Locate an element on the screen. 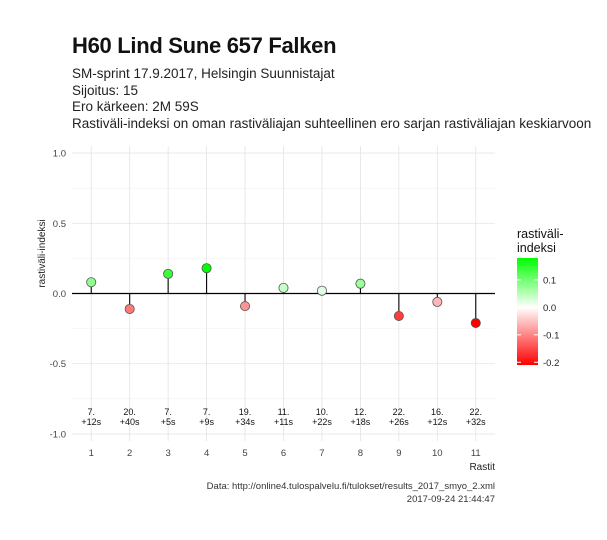  x-tick-label: 10 is located at coordinates (437, 453).